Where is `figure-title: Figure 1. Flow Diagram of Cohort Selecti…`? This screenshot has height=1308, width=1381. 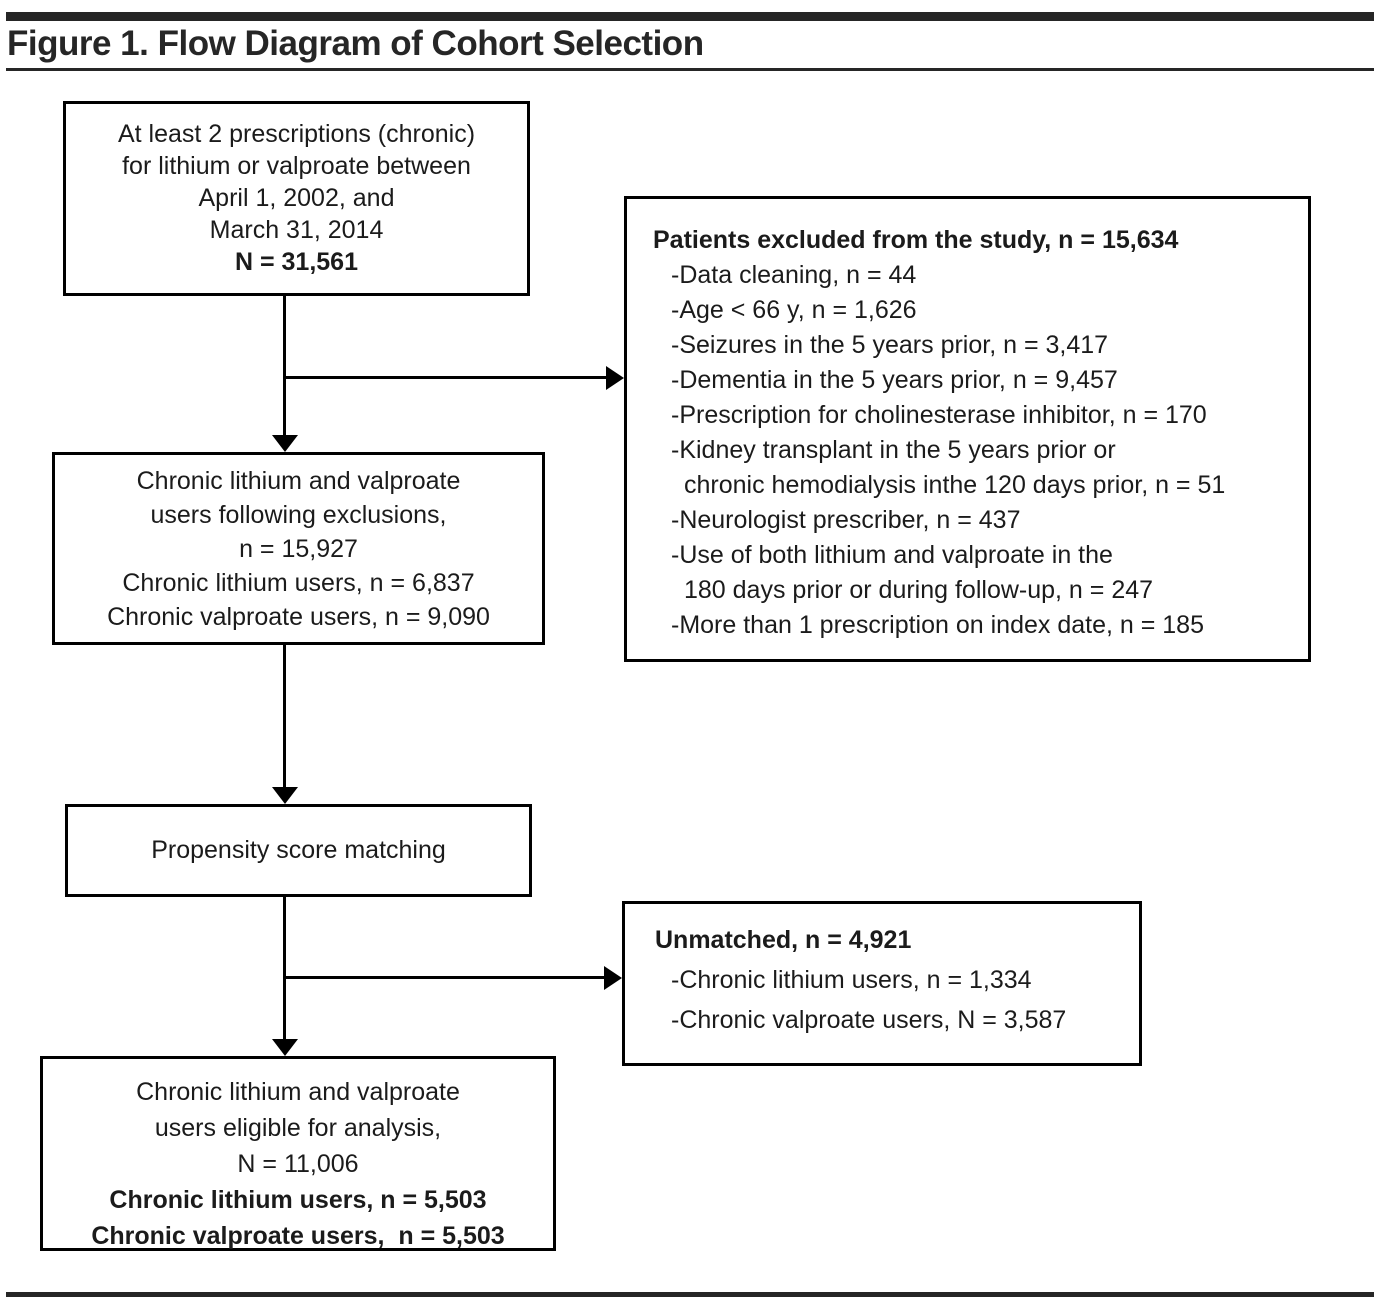
figure-title: Figure 1. Flow Diagram of Cohort Selecti… is located at coordinates (355, 43).